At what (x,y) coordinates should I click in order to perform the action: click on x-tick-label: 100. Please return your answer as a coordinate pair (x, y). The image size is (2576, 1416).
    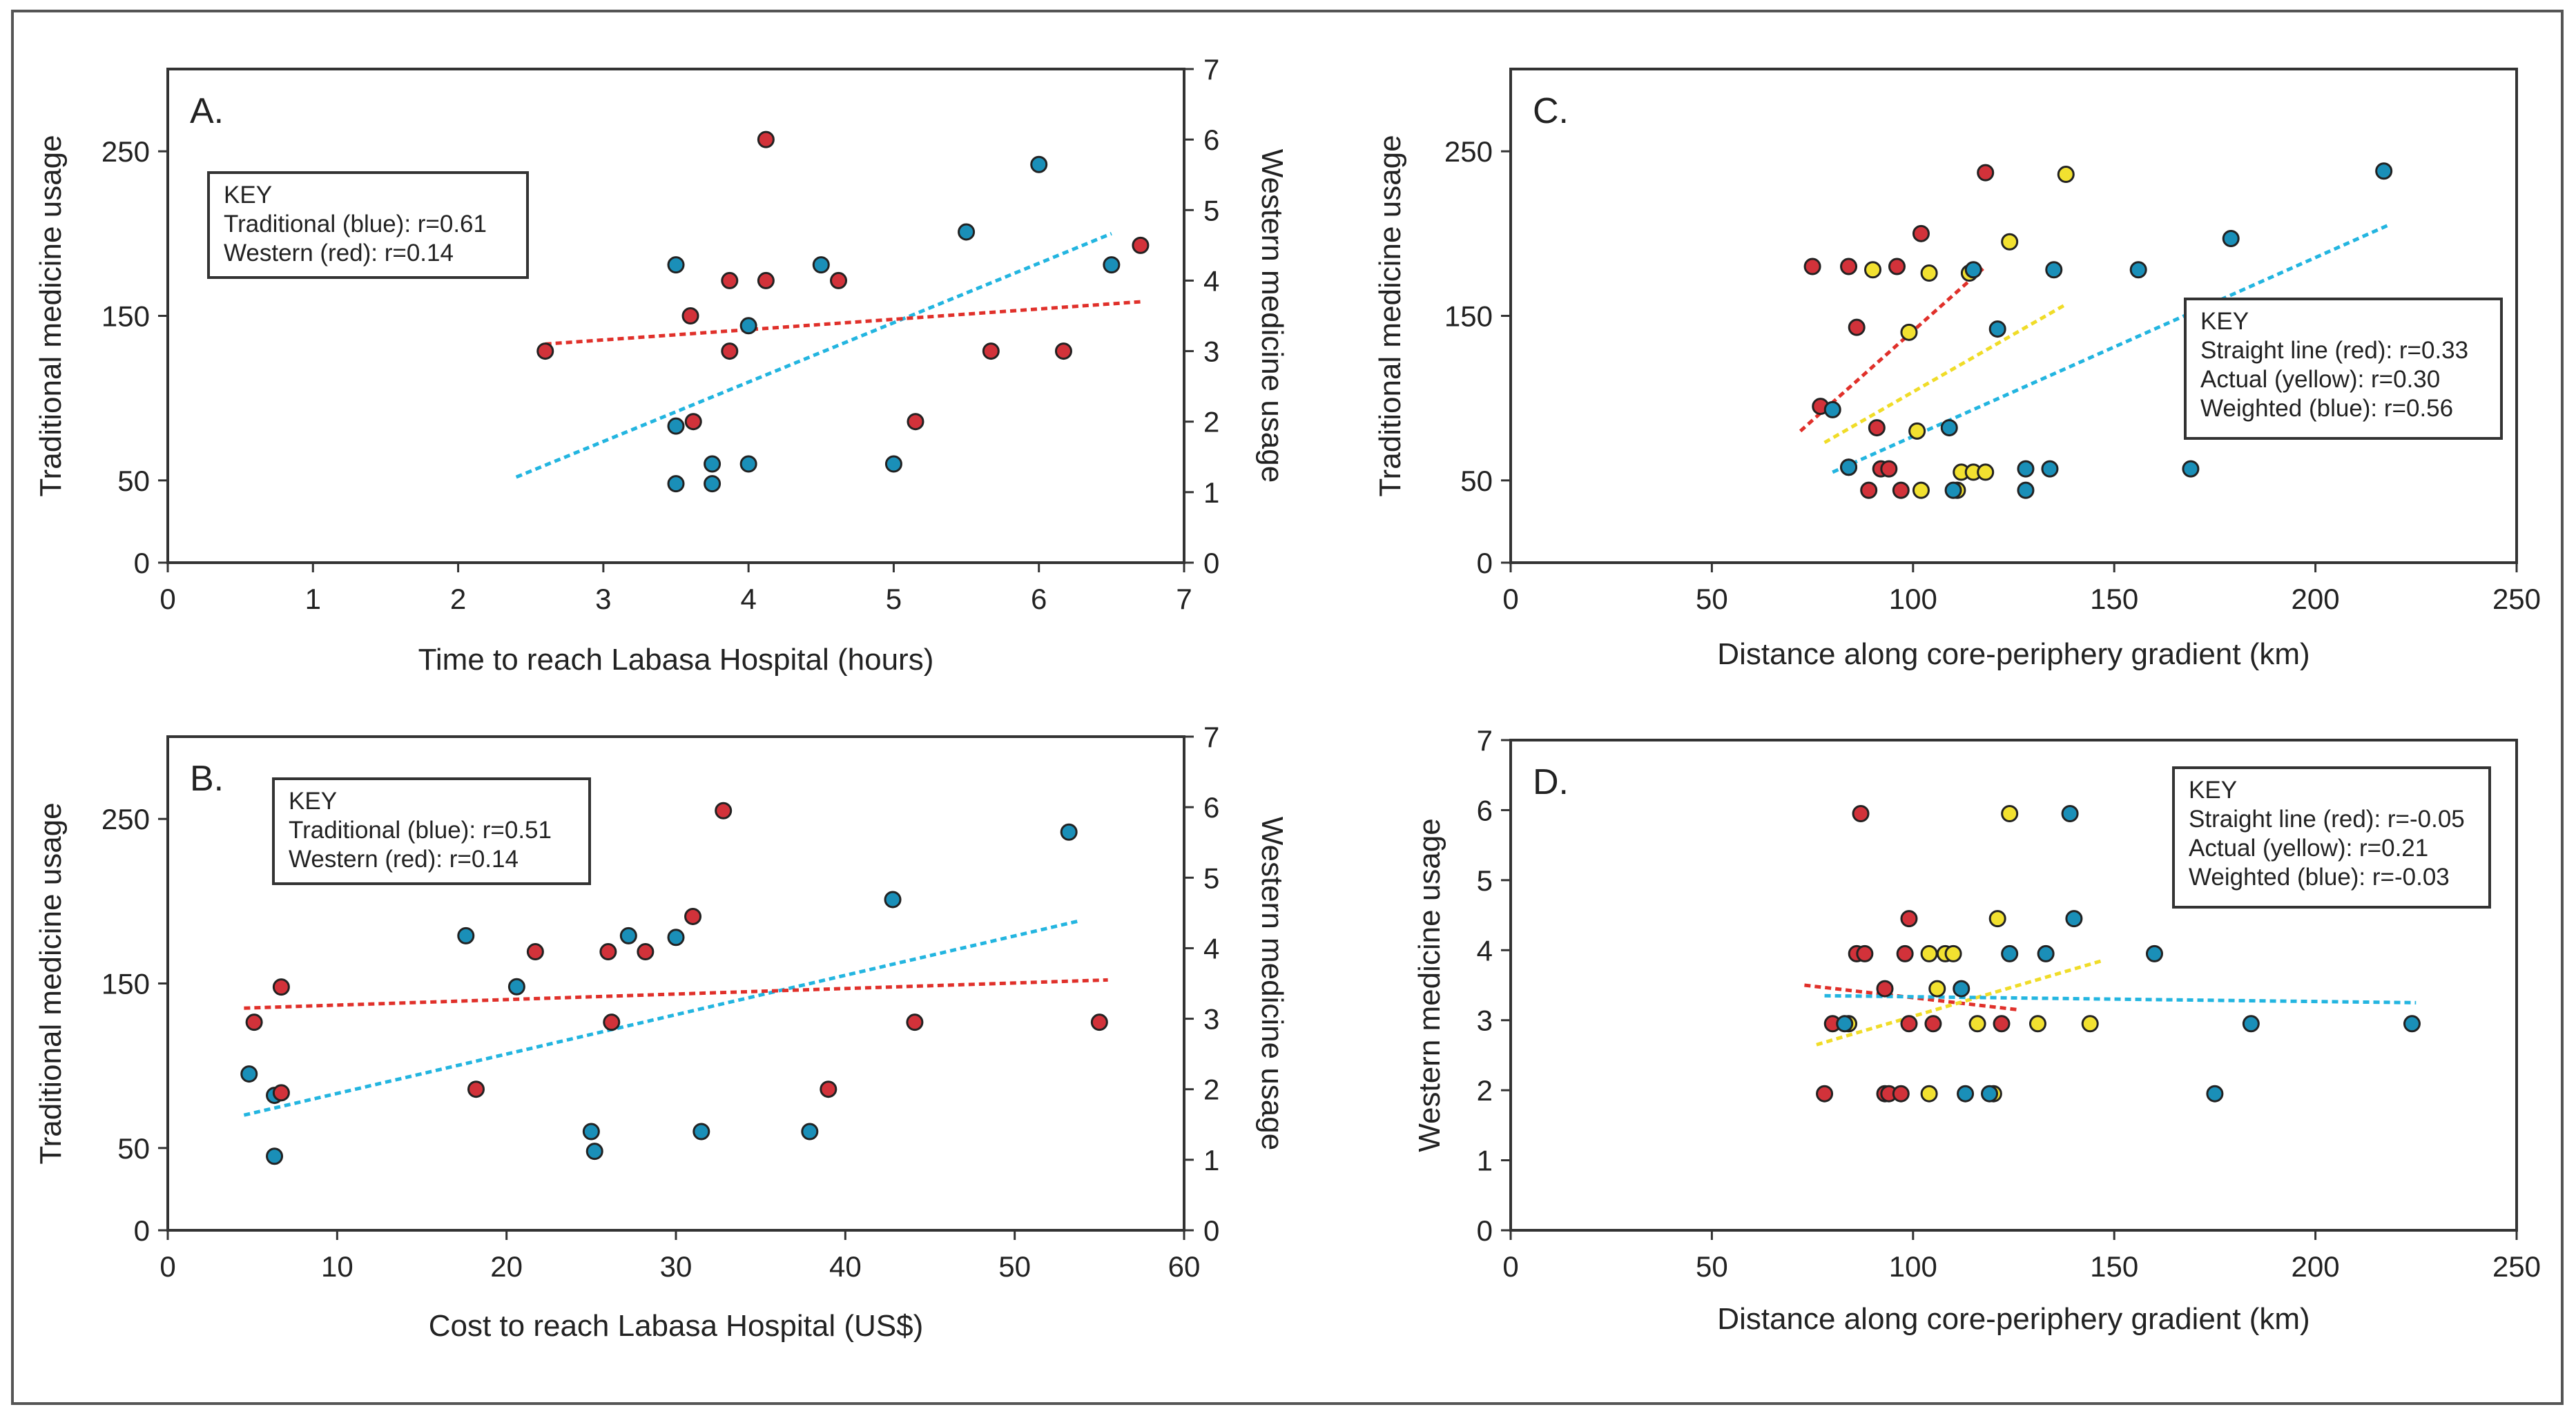
    Looking at the image, I should click on (1913, 1267).